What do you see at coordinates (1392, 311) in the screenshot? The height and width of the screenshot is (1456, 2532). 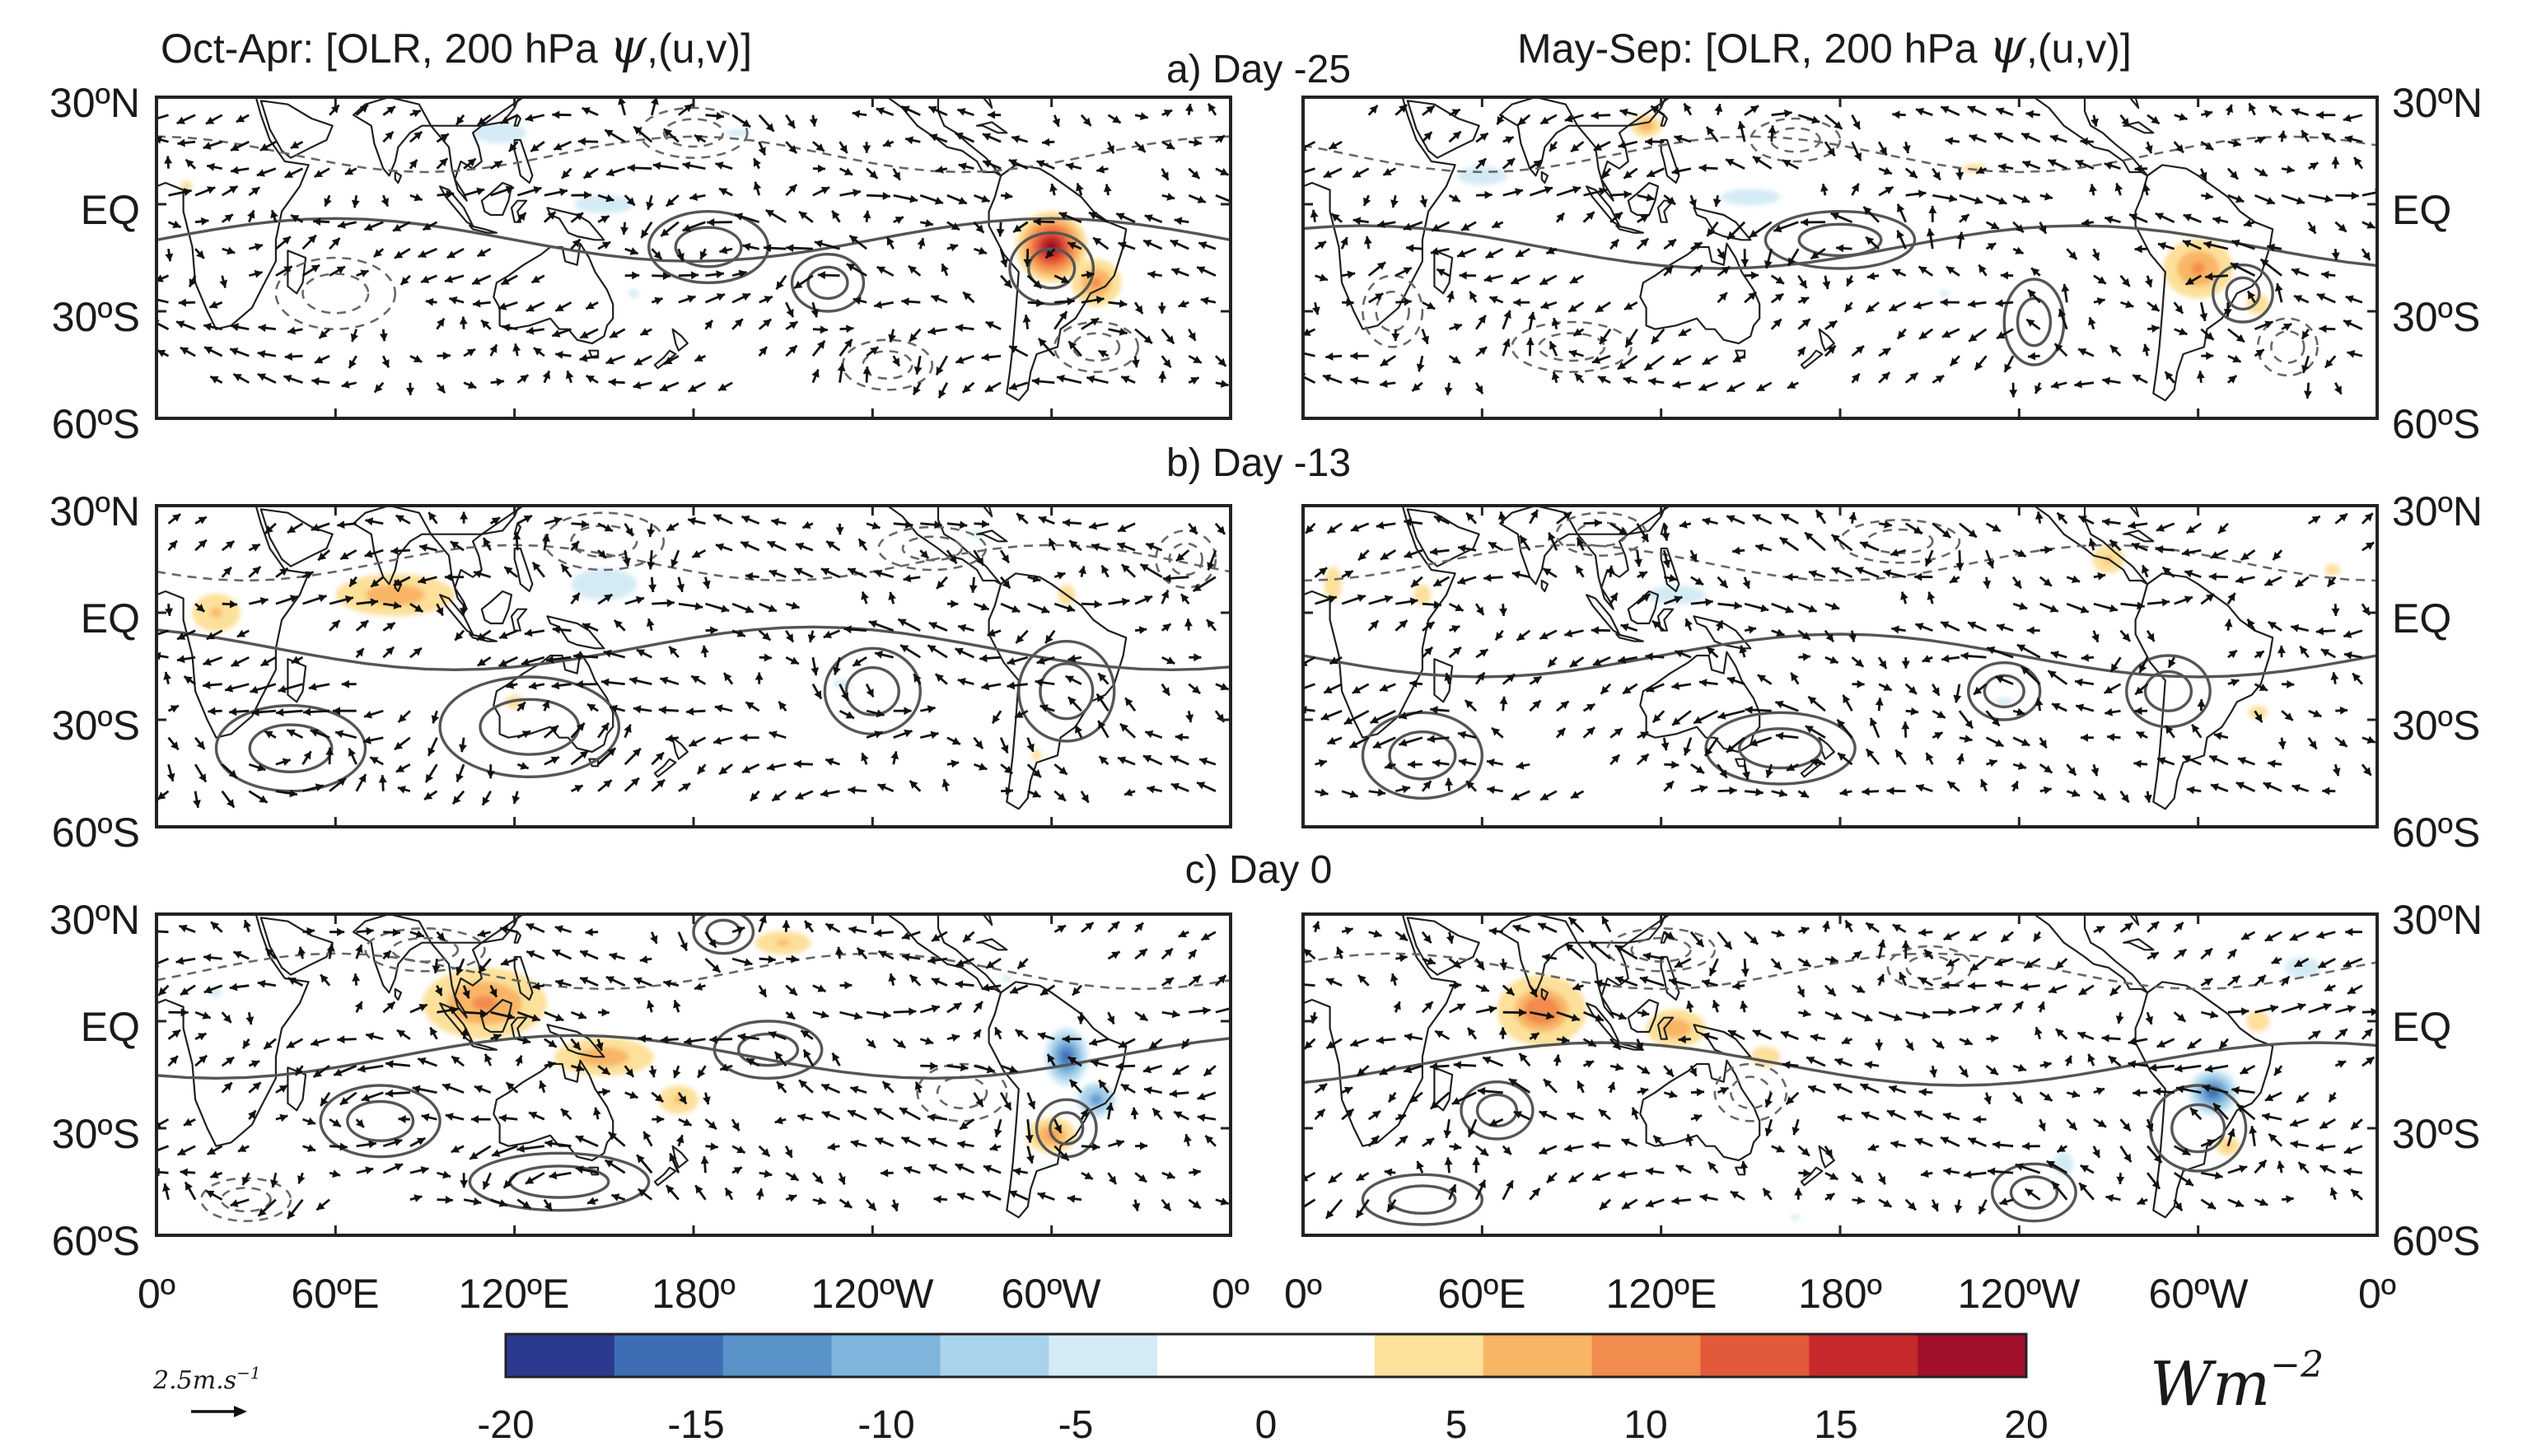 I see `negative-streamfunction-contour` at bounding box center [1392, 311].